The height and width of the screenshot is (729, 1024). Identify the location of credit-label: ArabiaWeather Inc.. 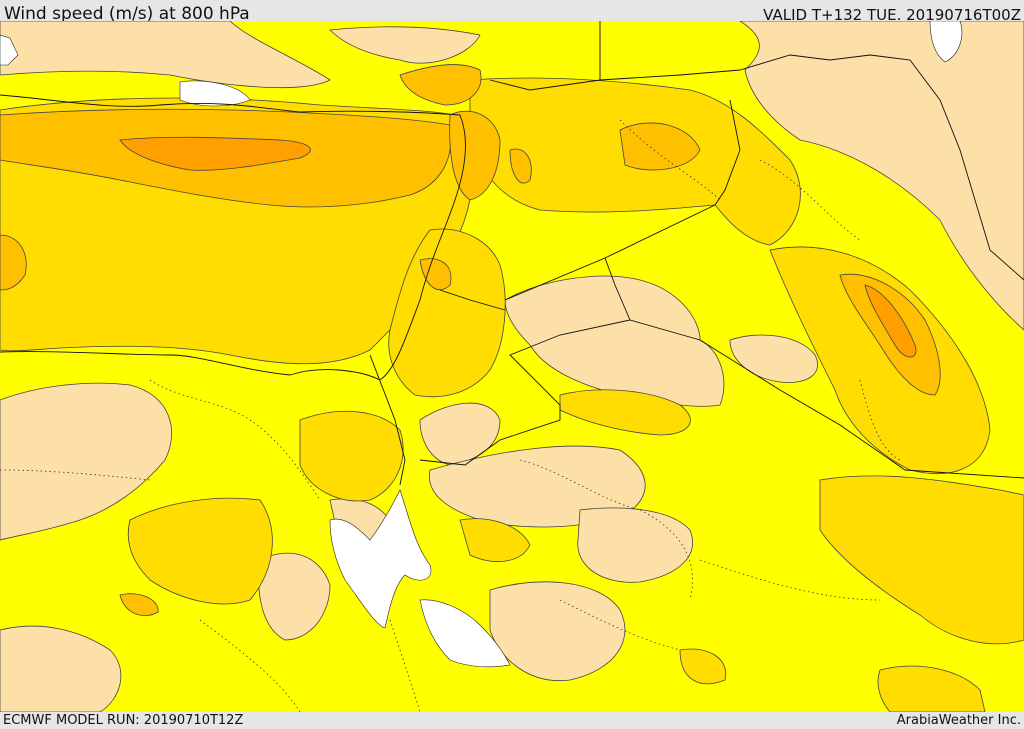
(958, 720).